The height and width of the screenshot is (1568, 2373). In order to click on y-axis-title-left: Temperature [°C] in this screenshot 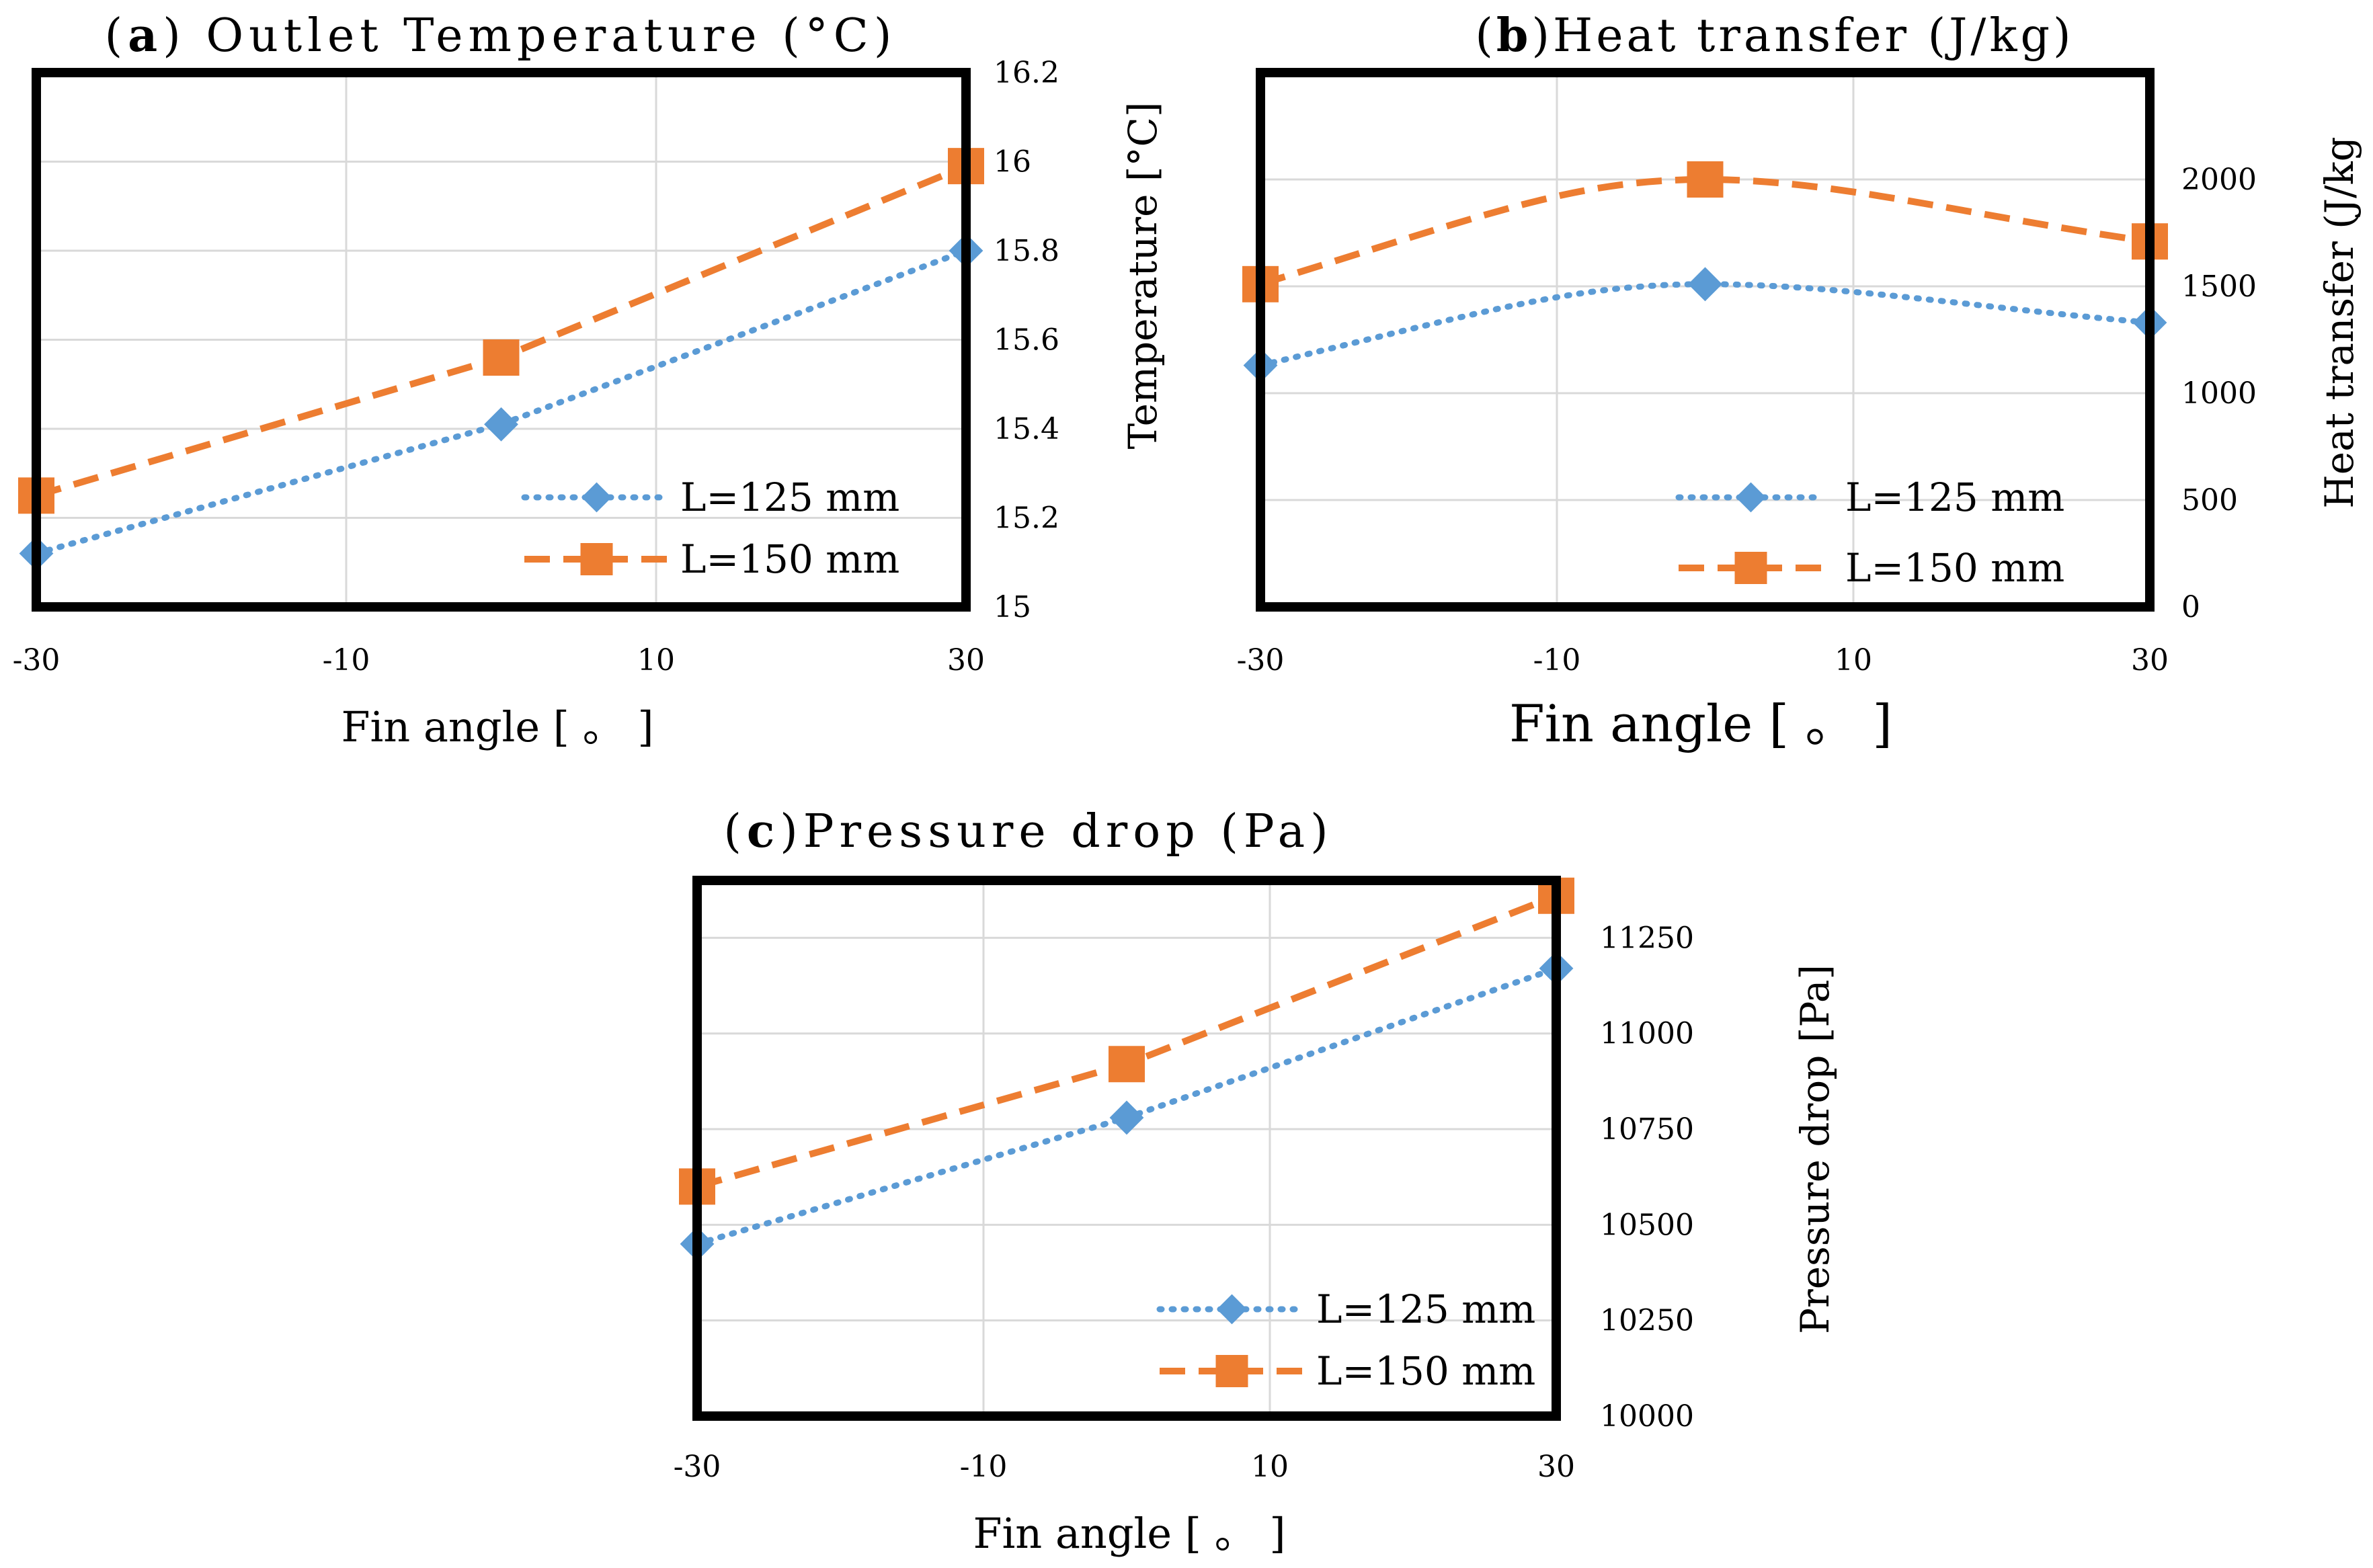, I will do `click(1143, 275)`.